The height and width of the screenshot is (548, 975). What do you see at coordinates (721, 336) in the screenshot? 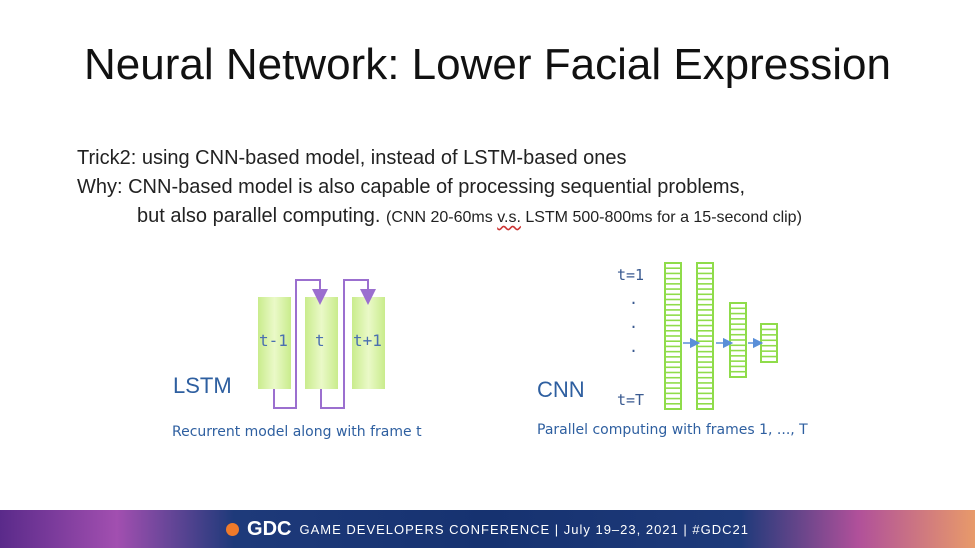
I see `cnn-diagram` at bounding box center [721, 336].